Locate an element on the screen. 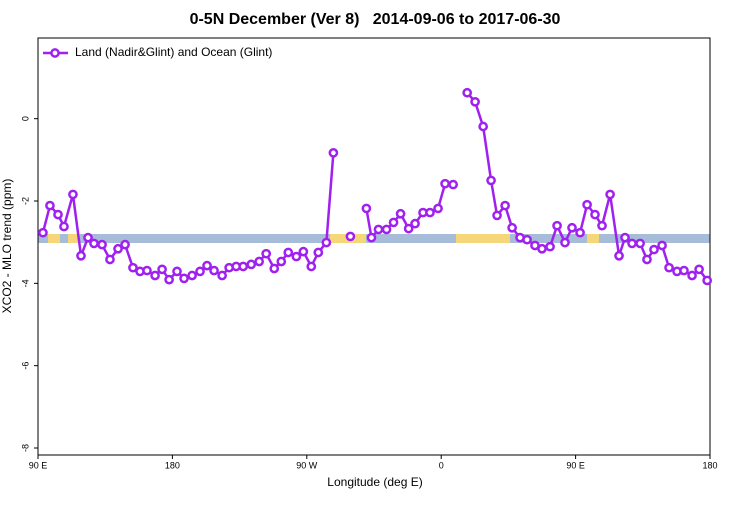 This screenshot has height=505, width=750. y-axis-label: XCO2 - MLO trend (ppm) is located at coordinates (7, 246).